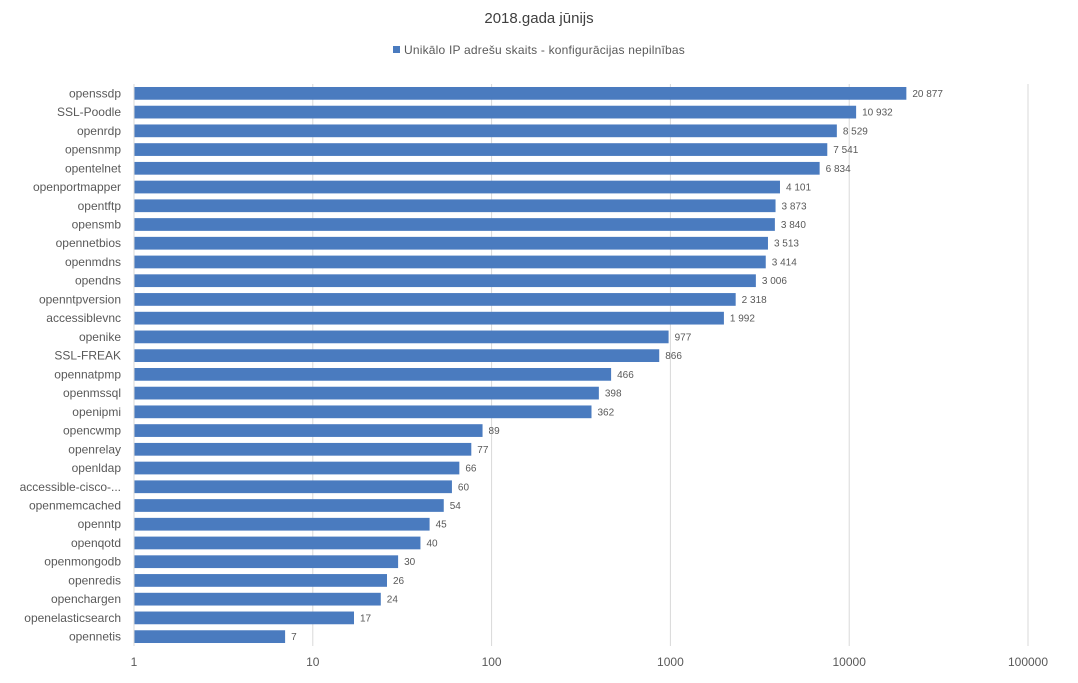 The width and height of the screenshot is (1078, 683). I want to click on x-tick-label: 10000, so click(850, 662).